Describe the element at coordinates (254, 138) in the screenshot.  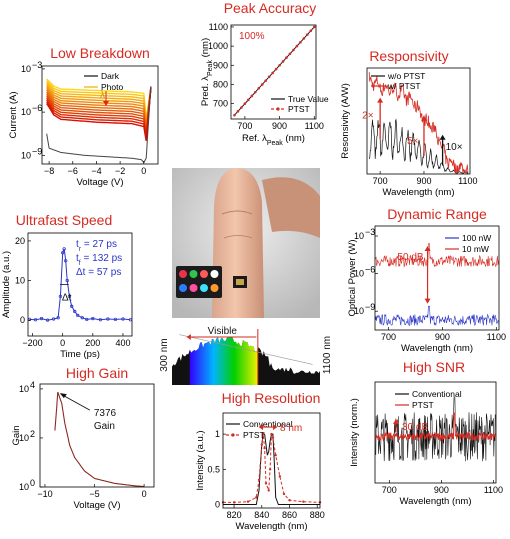
I see `x-axis-label-part: Ref. λ` at that location.